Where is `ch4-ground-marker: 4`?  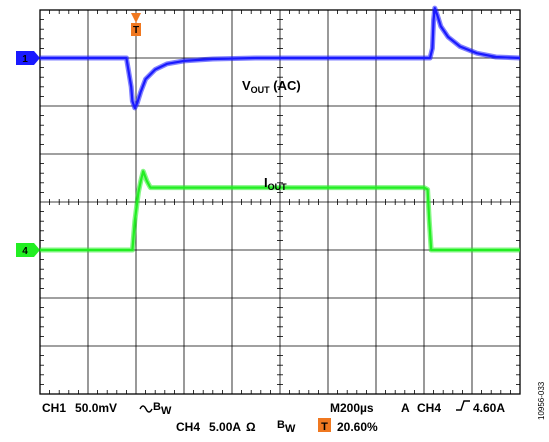
ch4-ground-marker: 4 is located at coordinates (28, 250).